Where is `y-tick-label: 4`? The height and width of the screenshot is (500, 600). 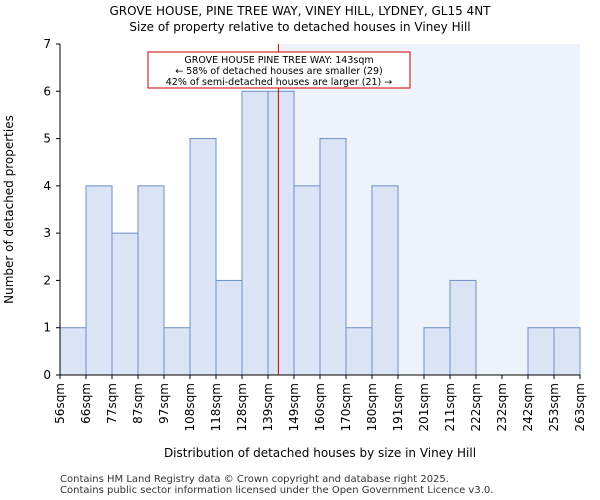 y-tick-label: 4 is located at coordinates (47, 186).